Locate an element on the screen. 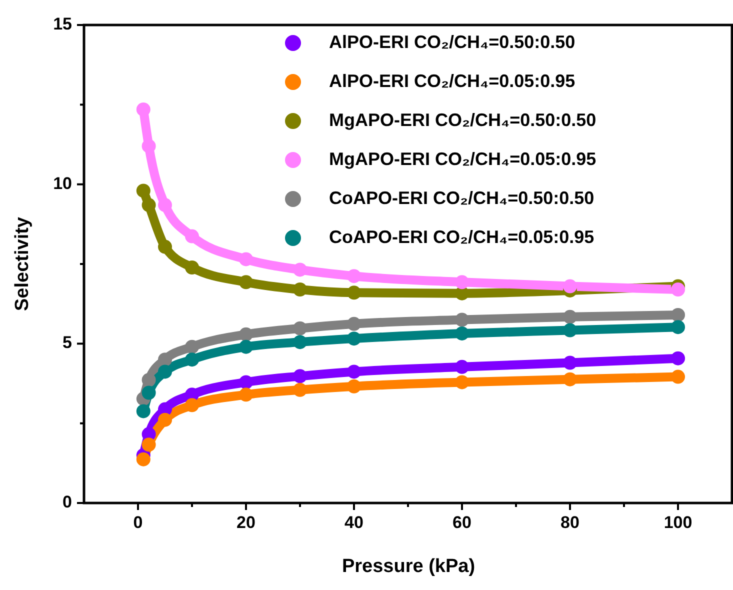  x-tick-label: 0 is located at coordinates (138, 522).